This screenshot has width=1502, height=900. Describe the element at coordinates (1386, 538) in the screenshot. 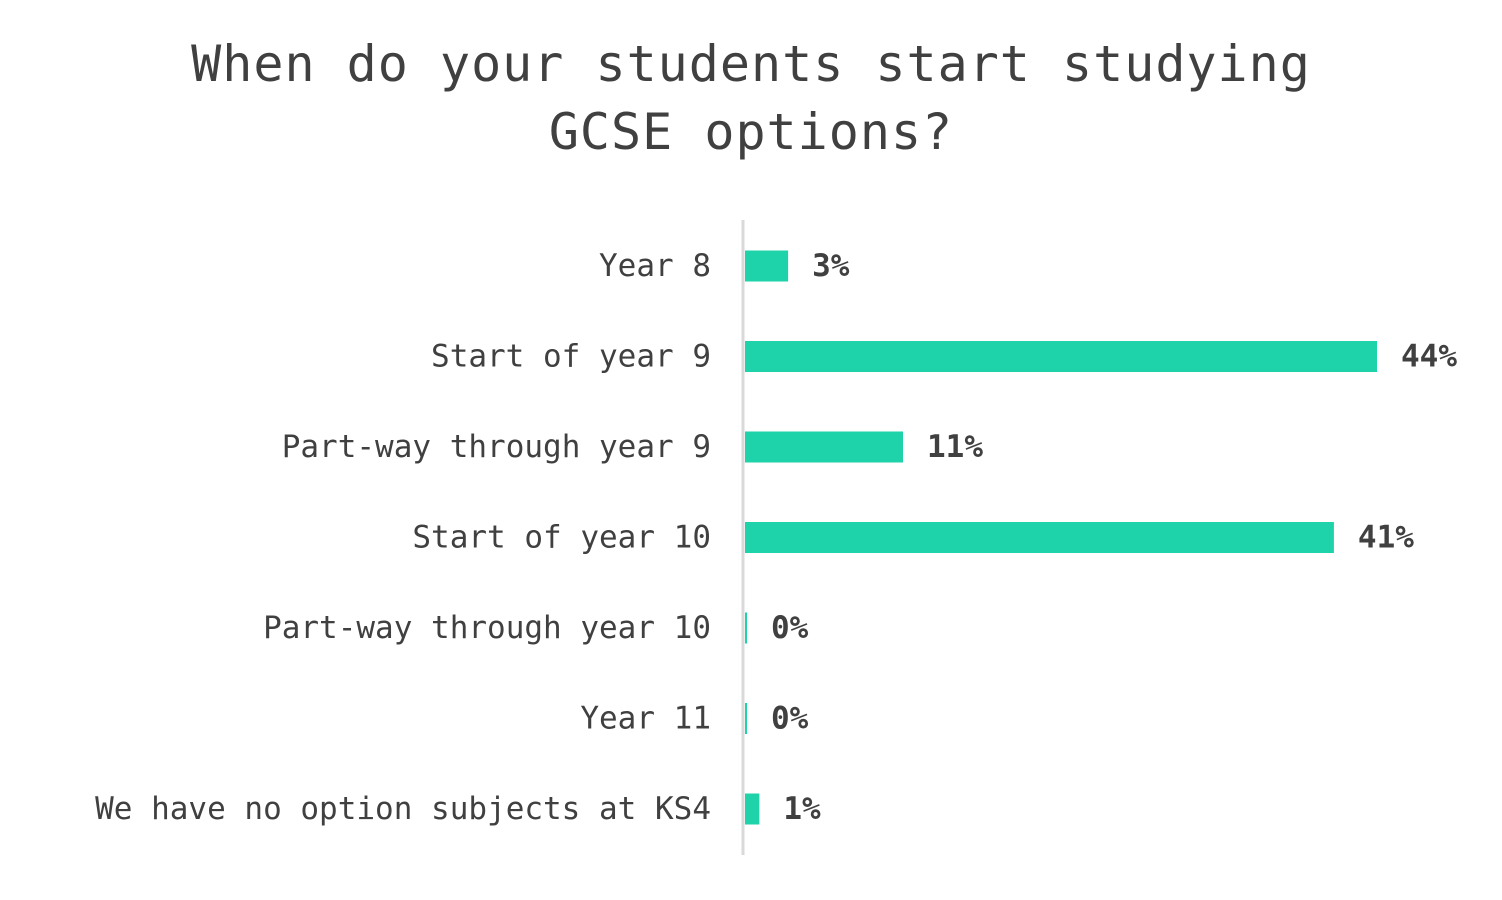

I see `data-label: 41%` at that location.